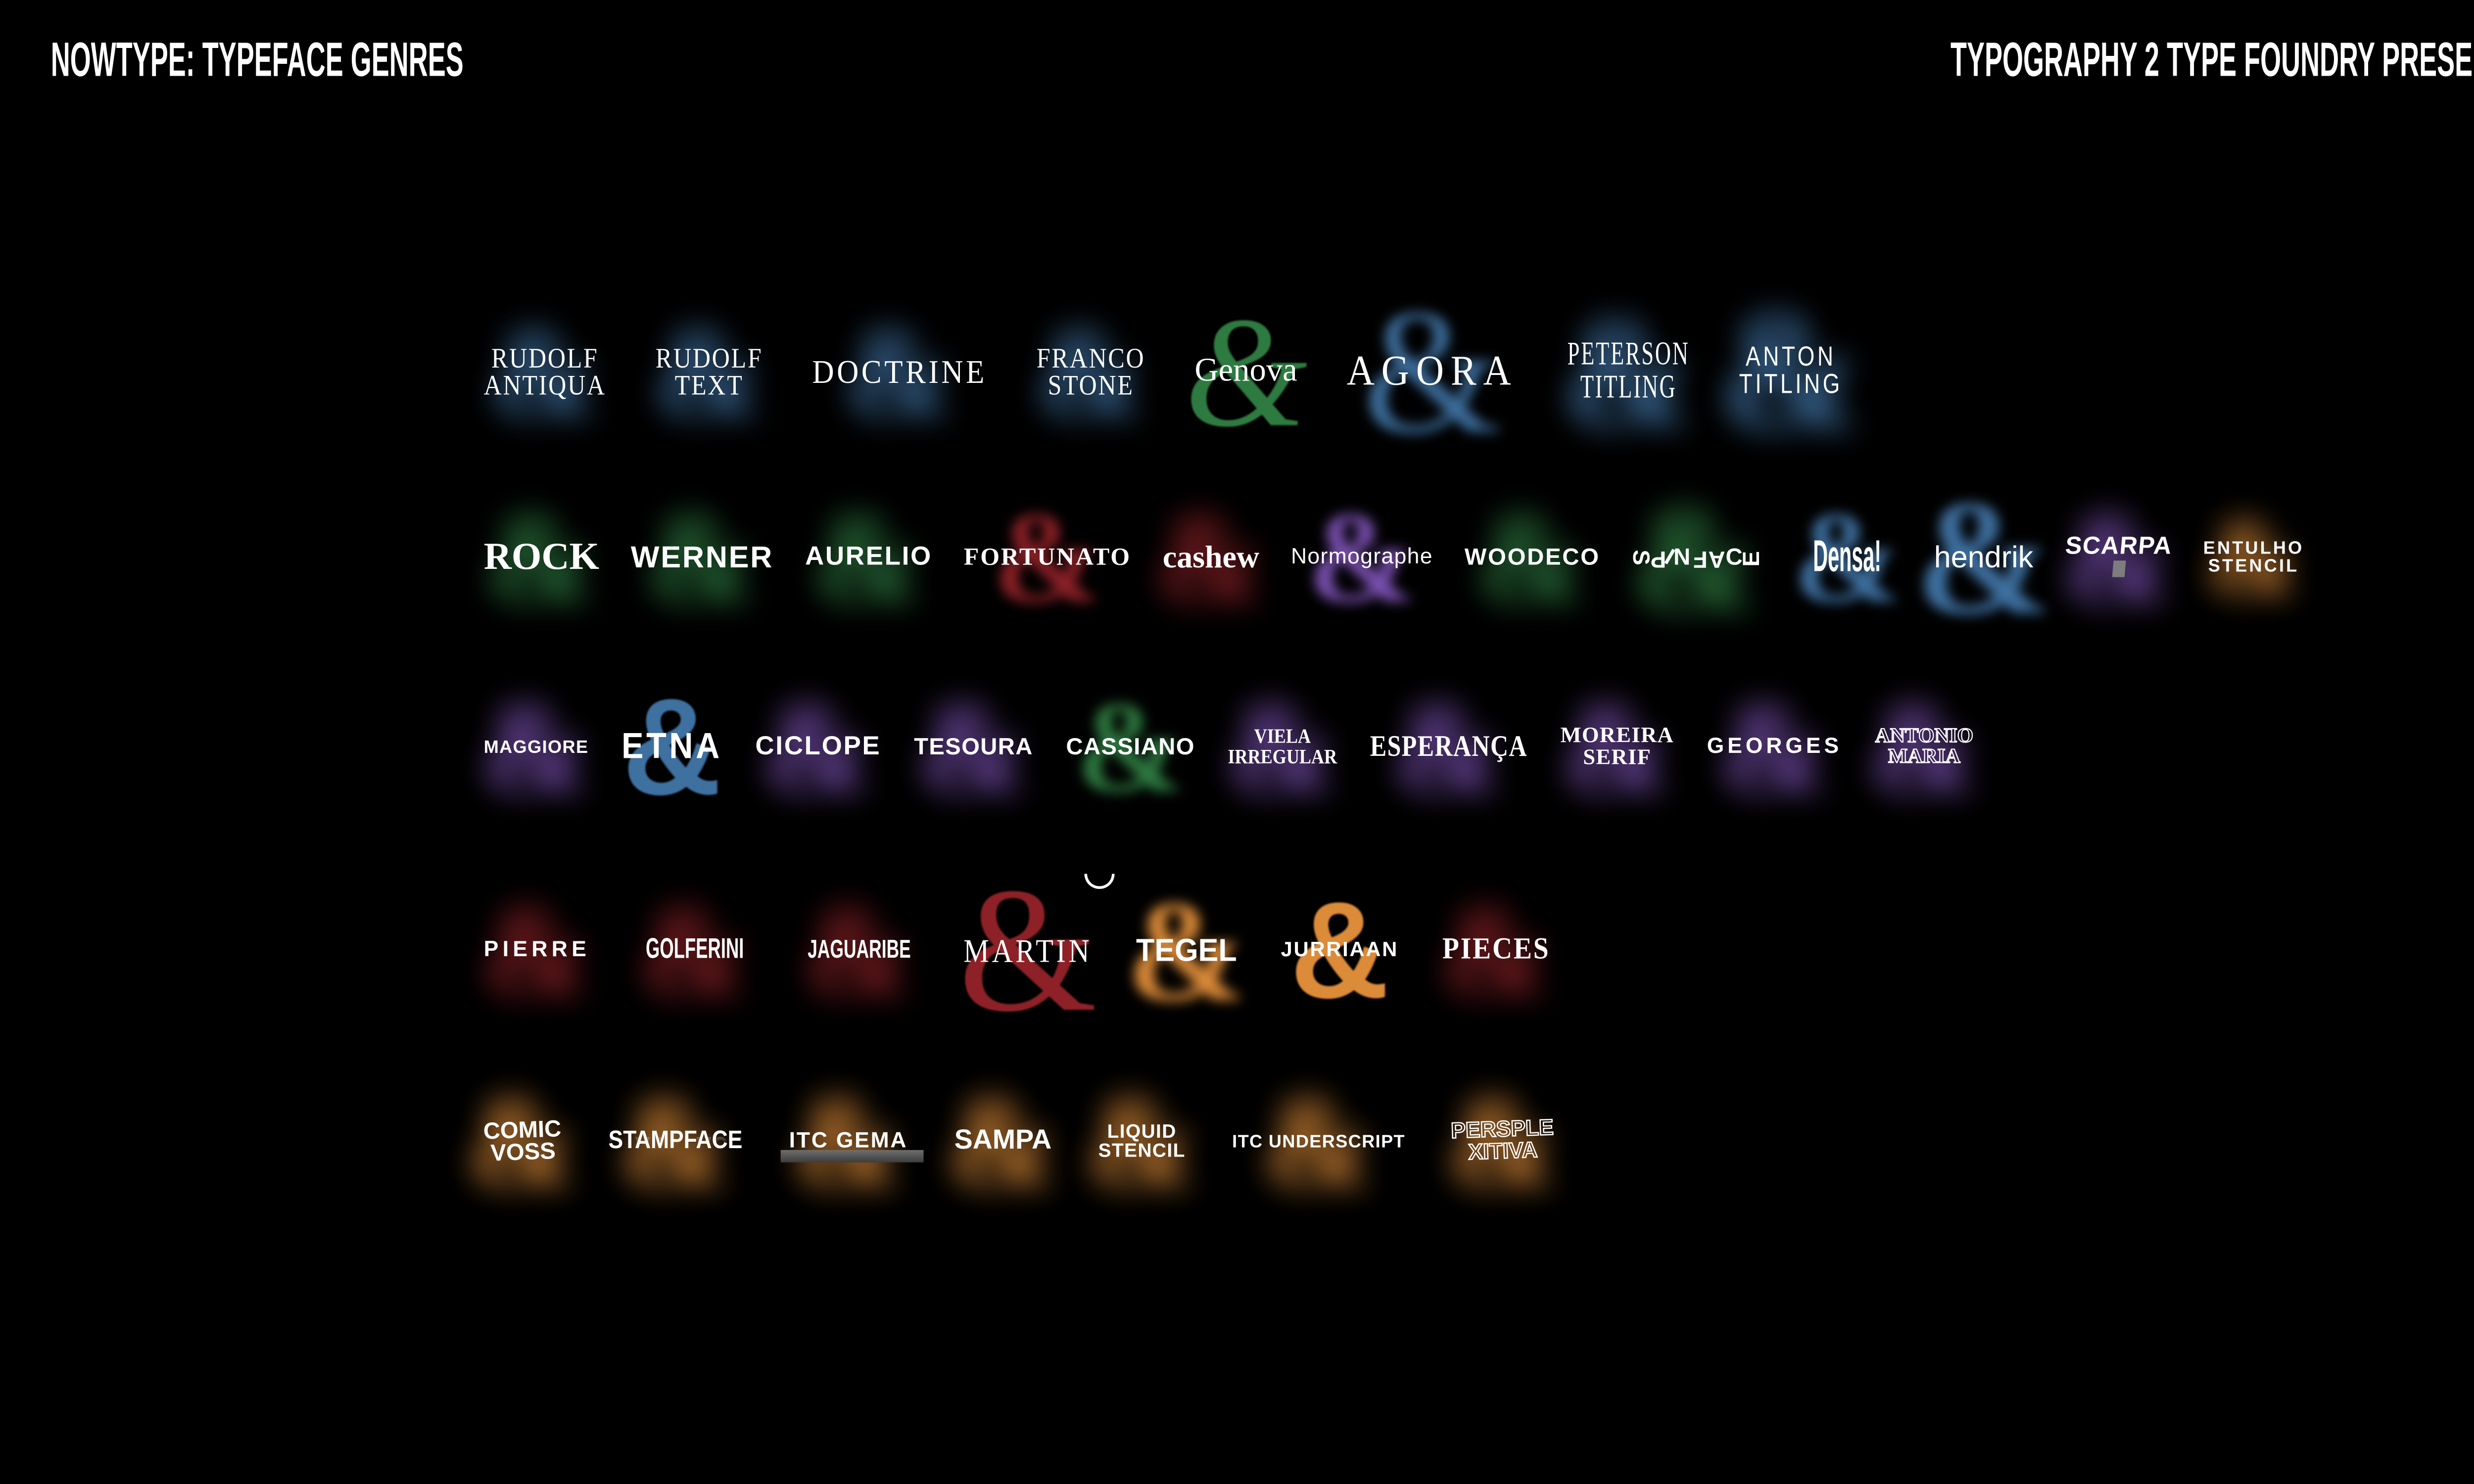 This screenshot has height=1484, width=2474. I want to click on typeface-specimen: & ITC UNDERSCRIPT, so click(1318, 1142).